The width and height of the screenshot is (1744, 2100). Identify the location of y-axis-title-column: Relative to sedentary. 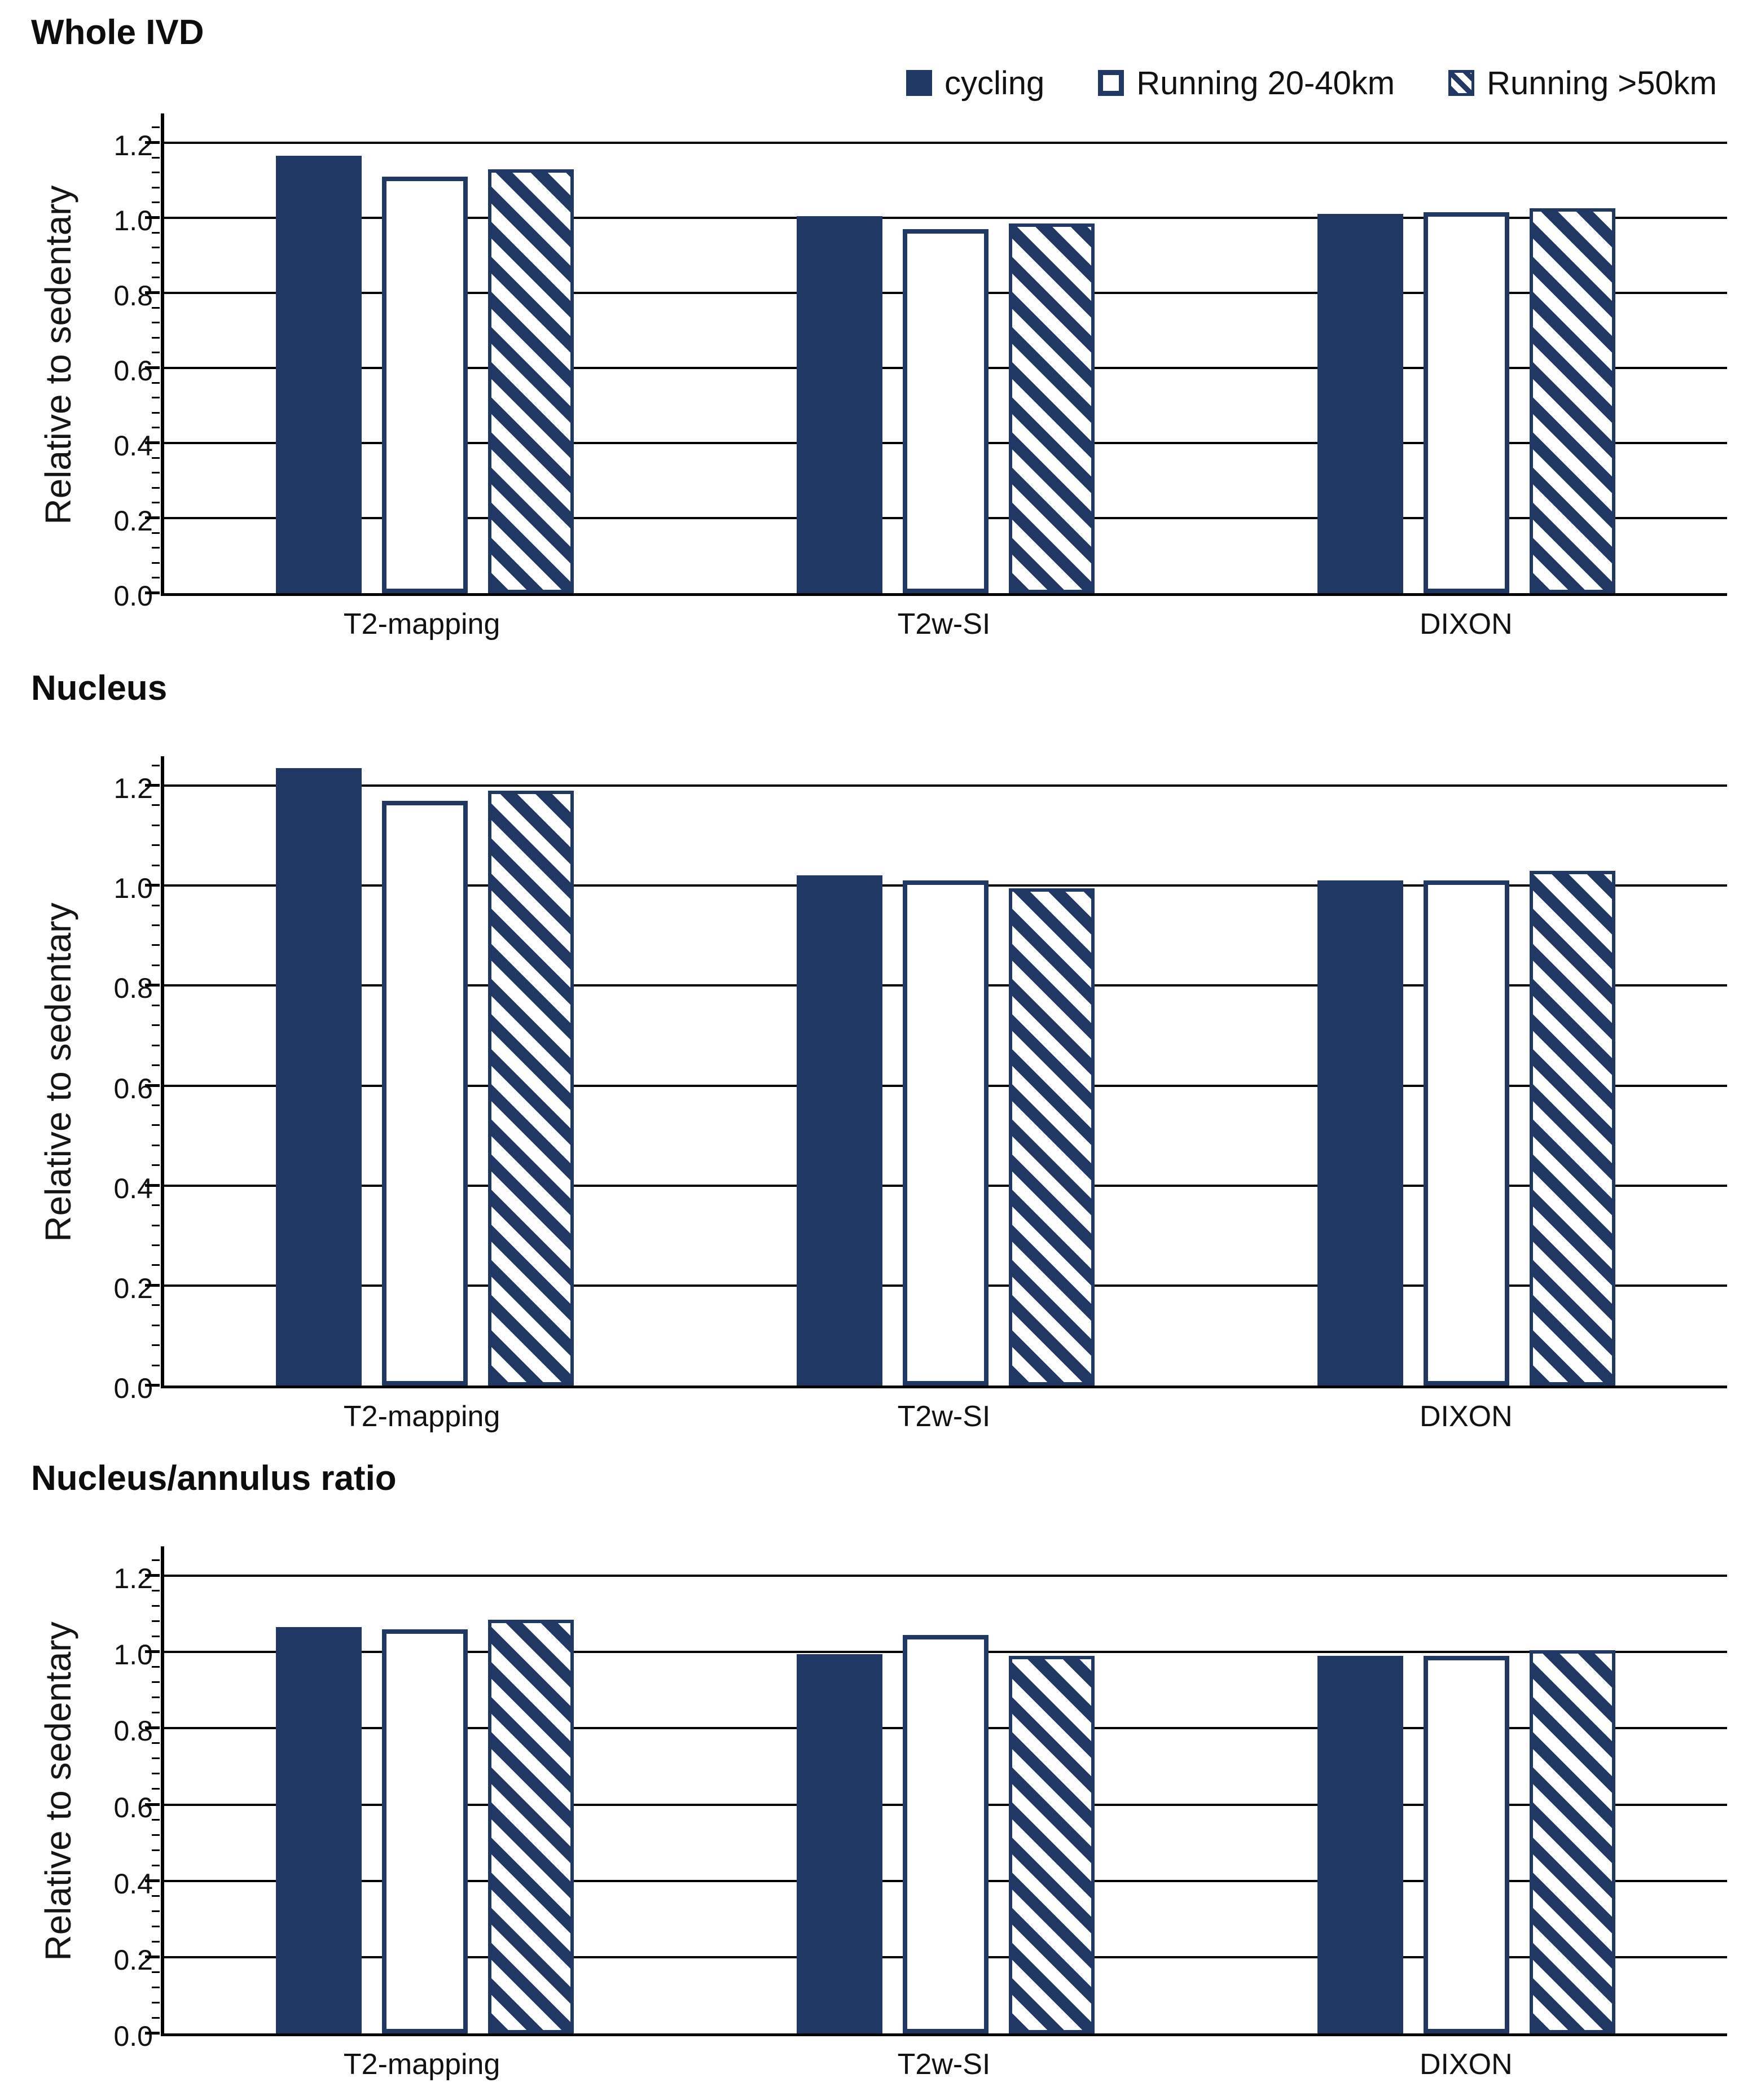
(58, 354).